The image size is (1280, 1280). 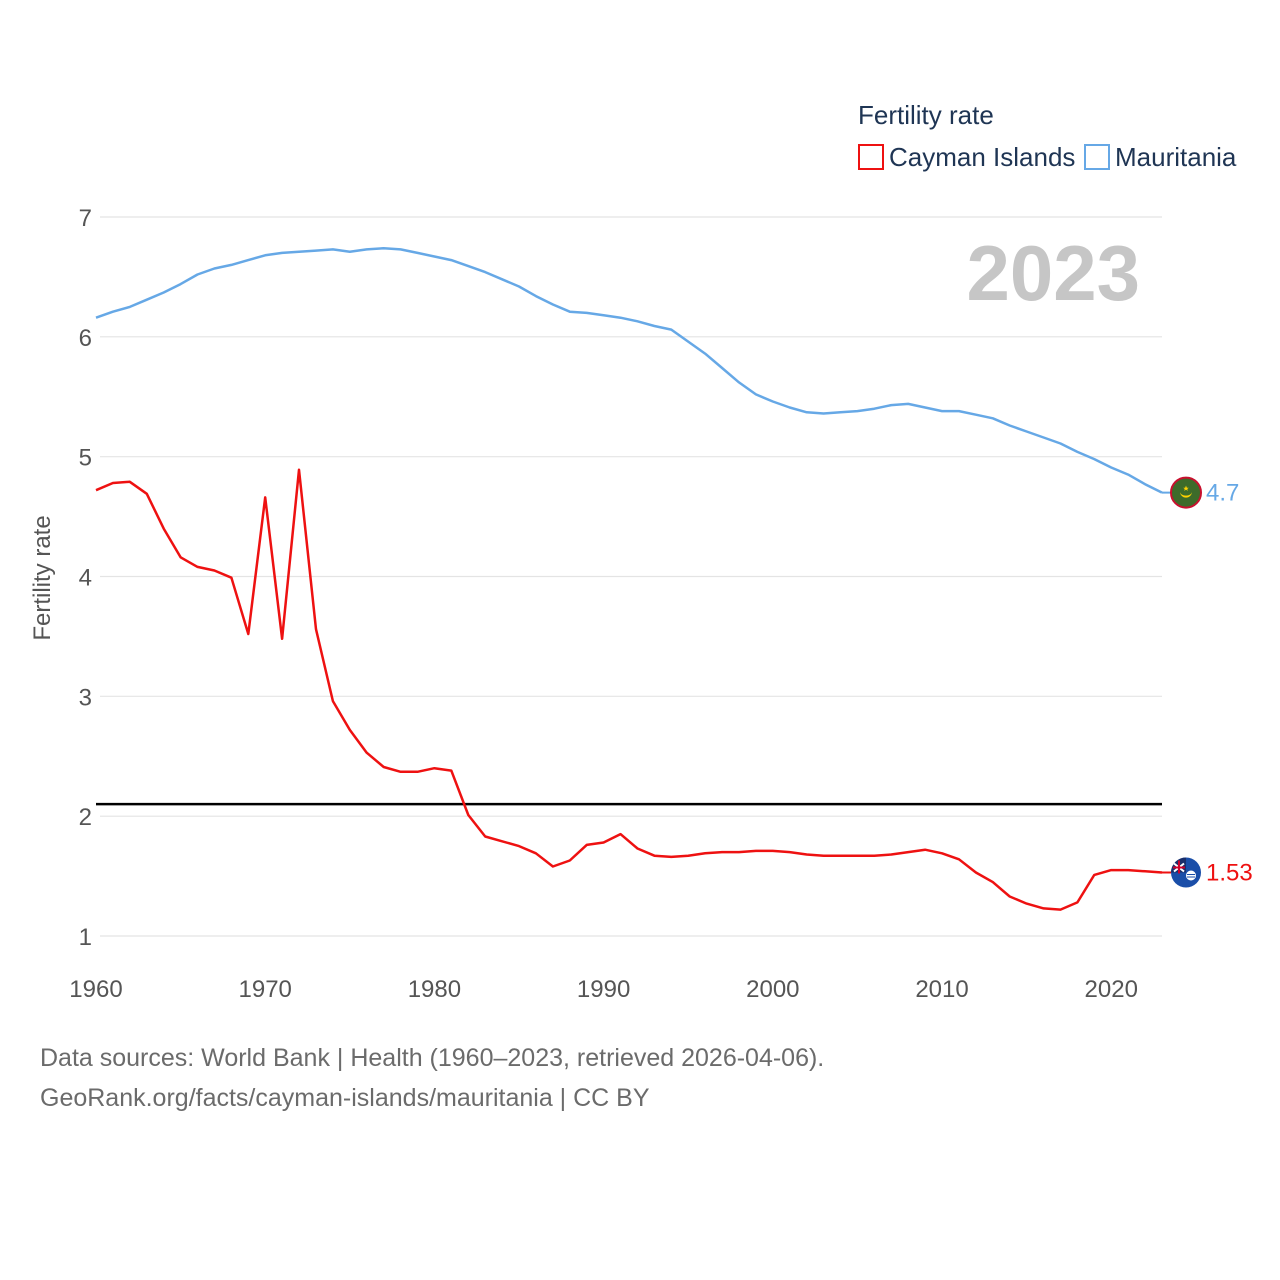 What do you see at coordinates (85, 817) in the screenshot?
I see `y-tick-label: 2` at bounding box center [85, 817].